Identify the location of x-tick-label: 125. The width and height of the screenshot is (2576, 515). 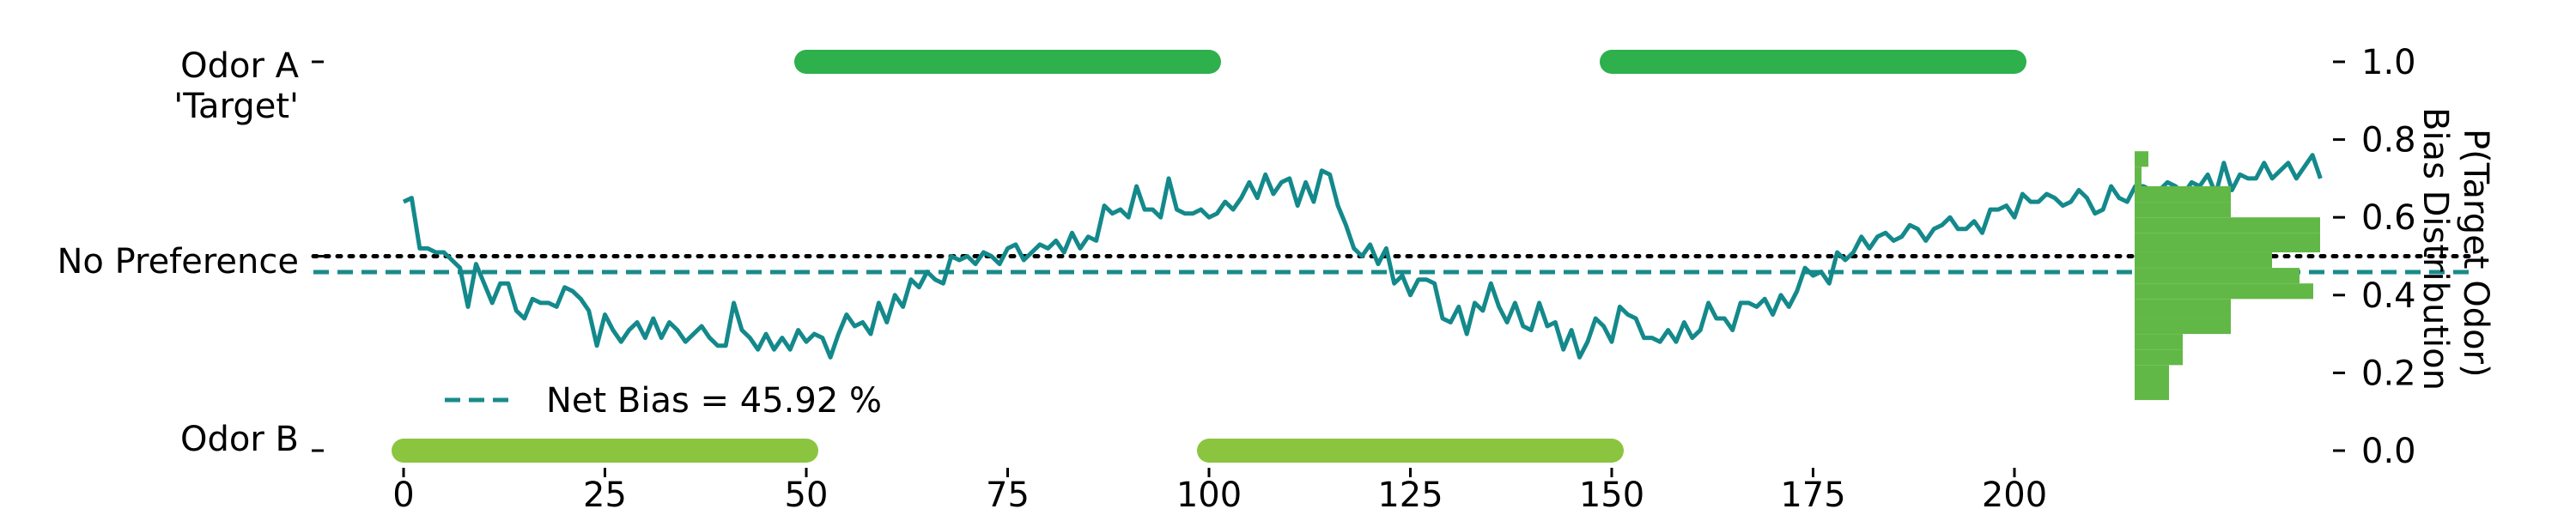
(1410, 495).